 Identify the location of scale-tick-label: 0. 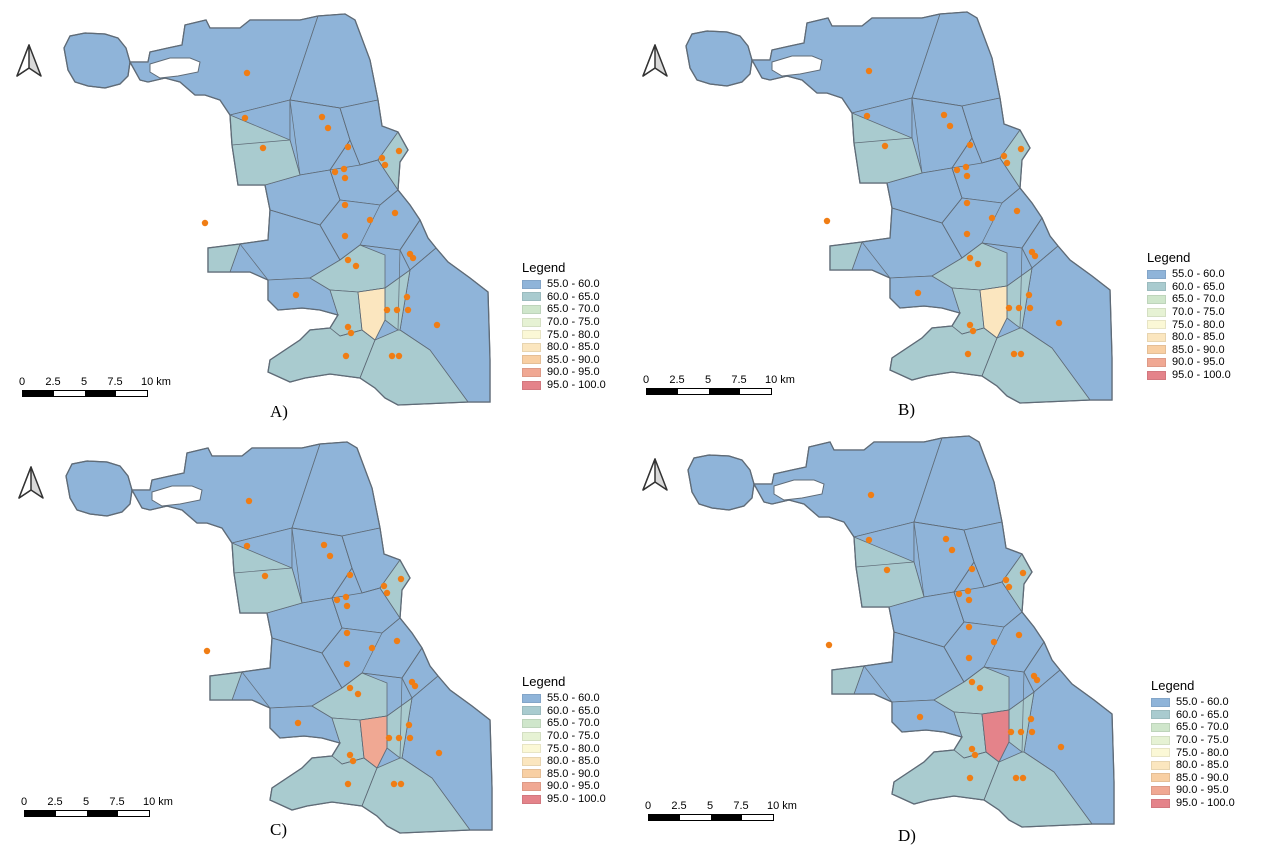
(646, 380).